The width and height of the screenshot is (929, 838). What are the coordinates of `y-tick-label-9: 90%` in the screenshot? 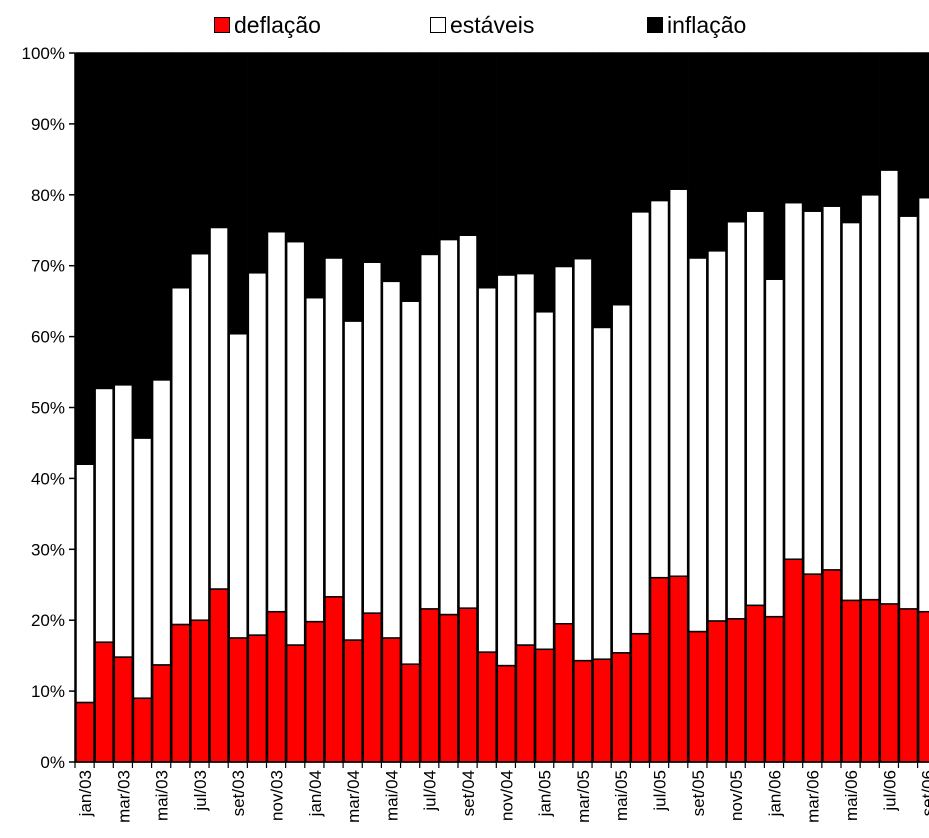 It's located at (48, 124).